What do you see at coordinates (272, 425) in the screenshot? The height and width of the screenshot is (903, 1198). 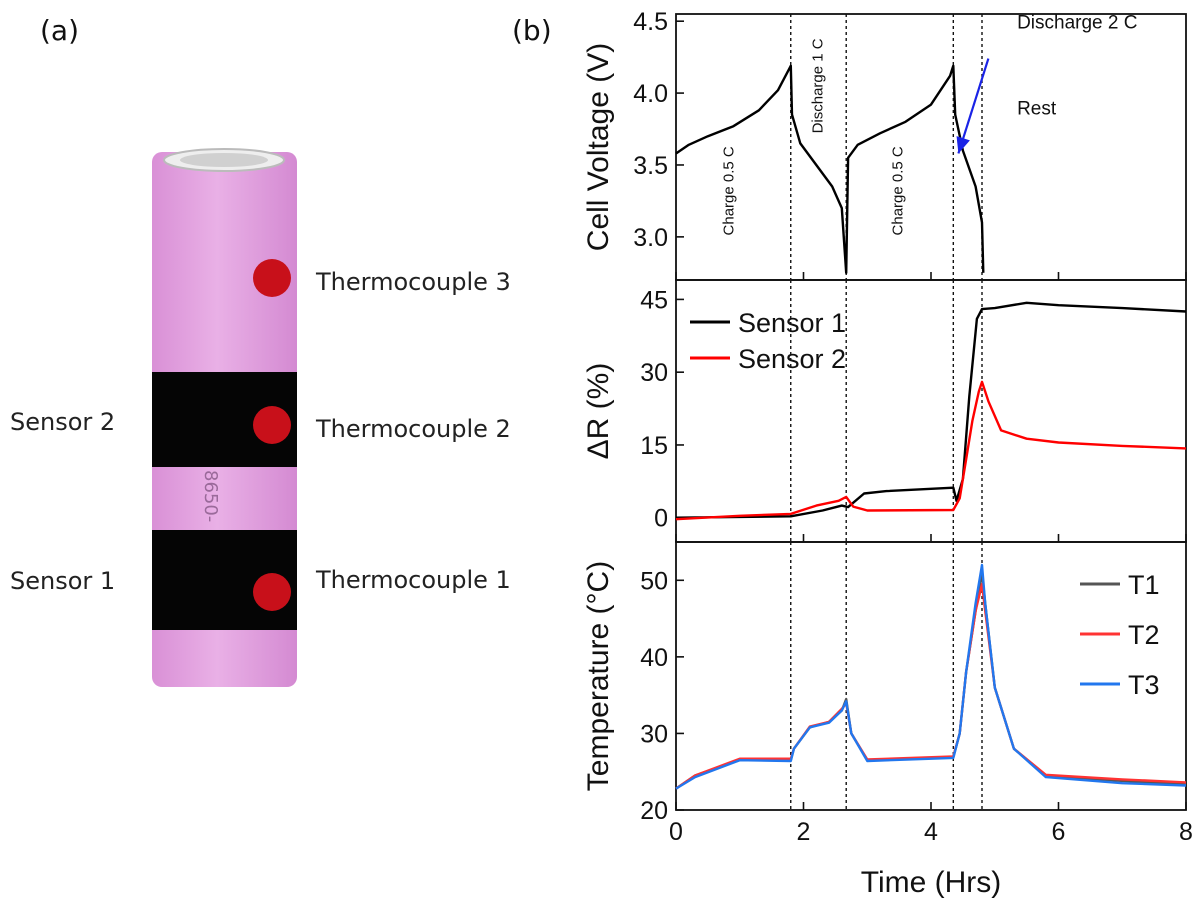 I see `thermocouple-2-dot` at bounding box center [272, 425].